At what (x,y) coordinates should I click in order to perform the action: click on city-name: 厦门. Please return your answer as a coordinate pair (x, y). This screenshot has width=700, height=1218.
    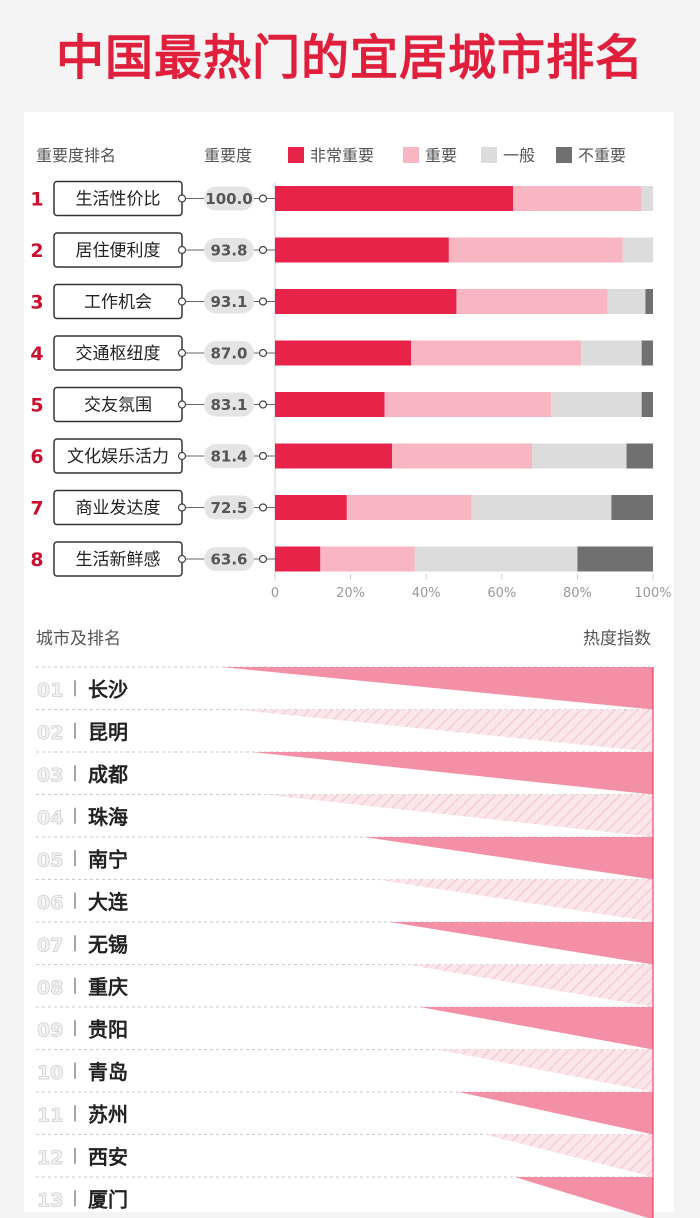
    Looking at the image, I should click on (108, 1199).